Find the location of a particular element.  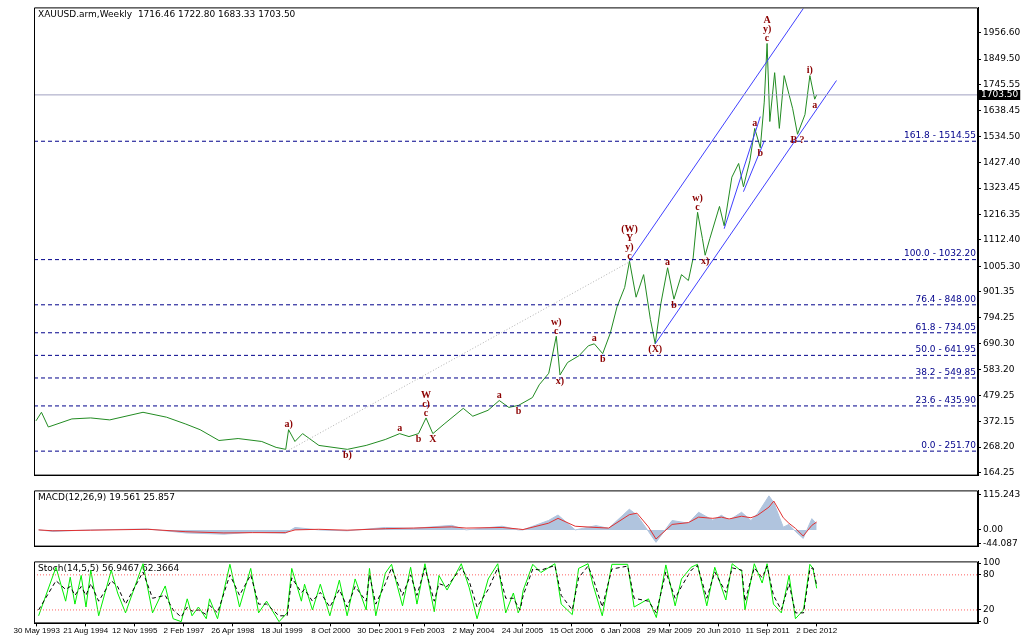

annotation: a) is located at coordinates (288, 424).